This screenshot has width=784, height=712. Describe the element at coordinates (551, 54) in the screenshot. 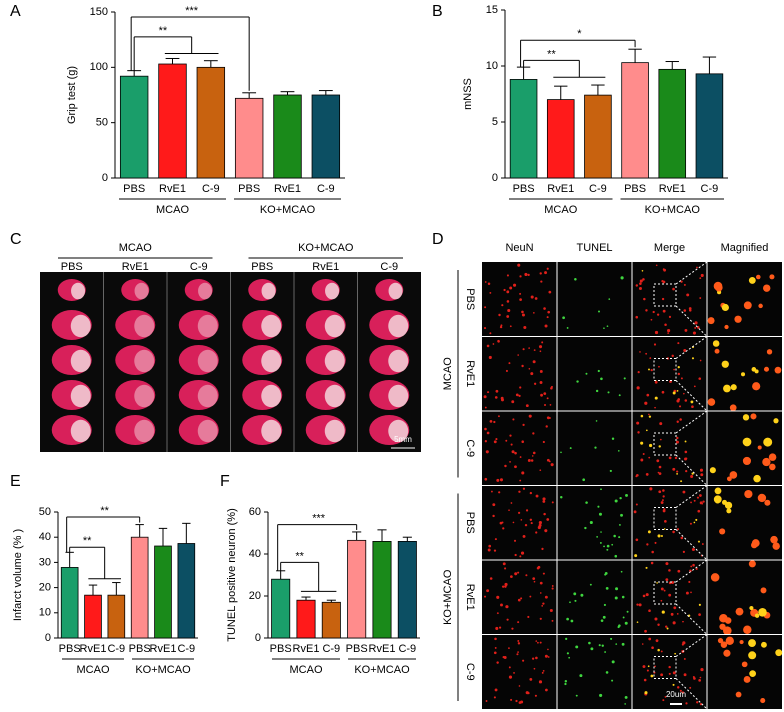

I see `significance: **` at that location.